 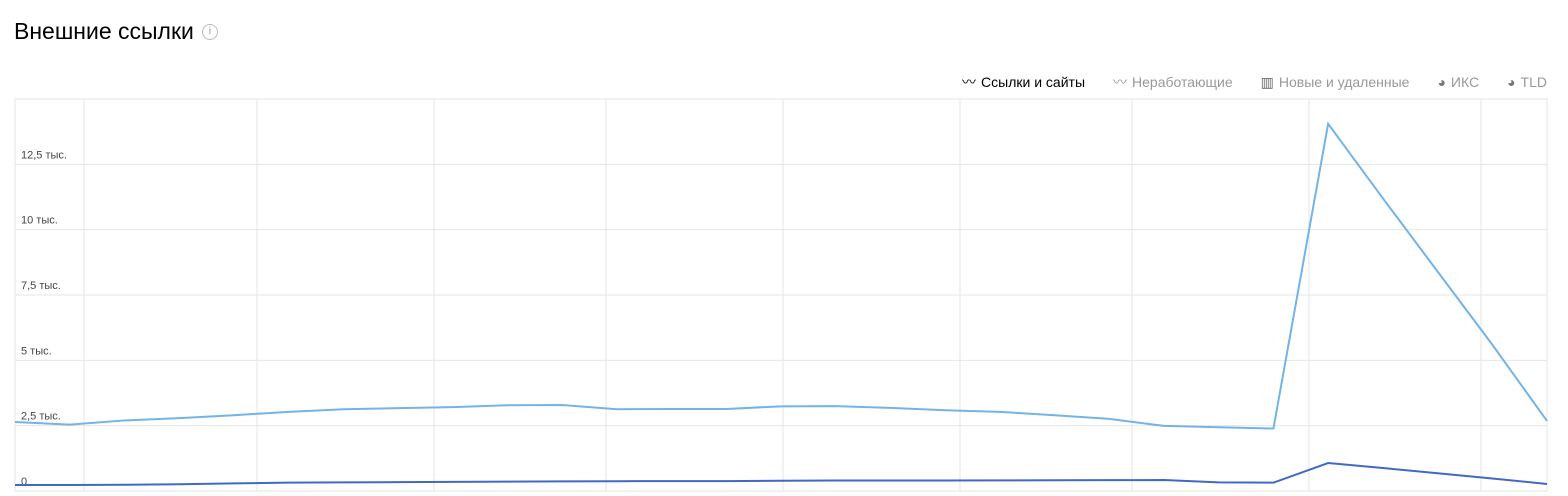 I want to click on tab-iks: ◕ ИКС, so click(x=1458, y=82).